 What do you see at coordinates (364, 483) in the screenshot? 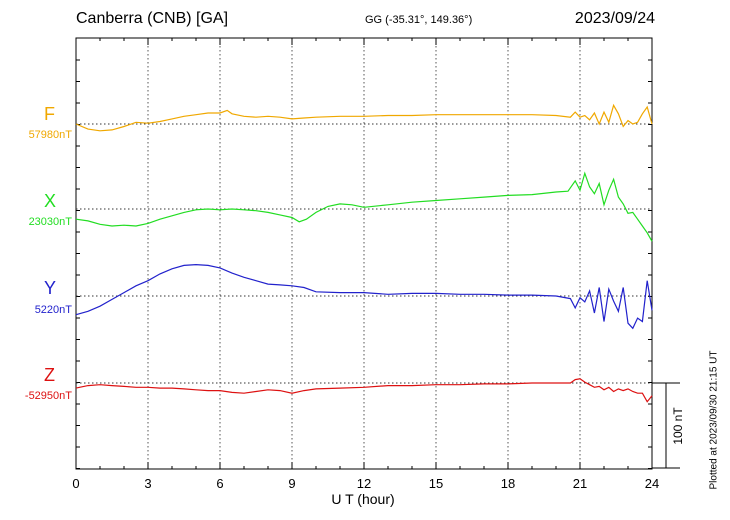
I see `x-tick-label: 12` at bounding box center [364, 483].